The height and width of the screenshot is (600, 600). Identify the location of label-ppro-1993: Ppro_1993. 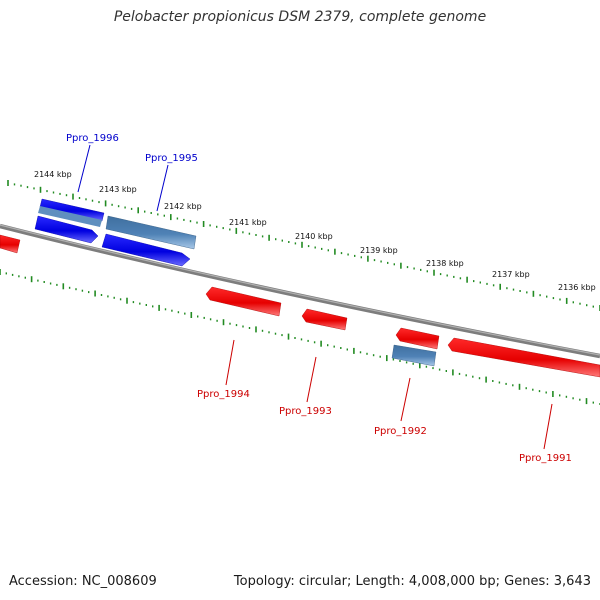
(305, 411).